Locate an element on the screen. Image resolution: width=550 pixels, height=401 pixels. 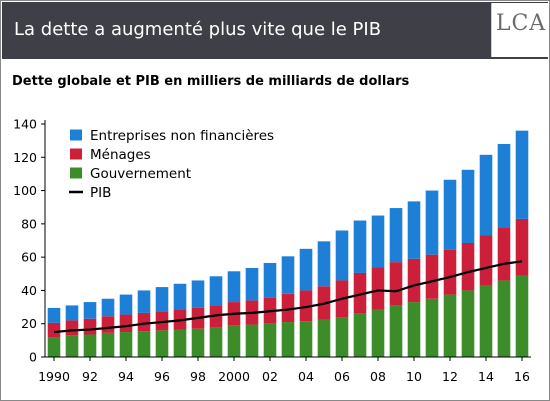
bar-corporates-2013 is located at coordinates (468, 206).